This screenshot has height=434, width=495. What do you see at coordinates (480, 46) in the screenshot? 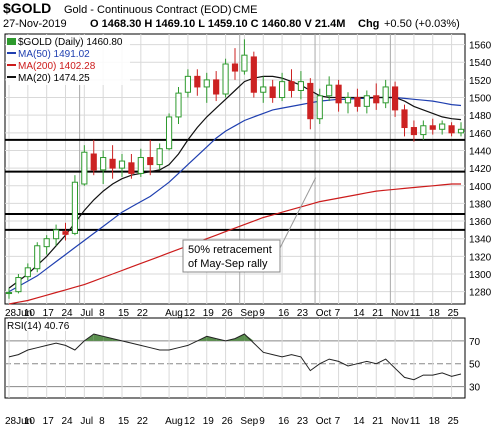
I see `y-tick-label: 1560` at bounding box center [480, 46].